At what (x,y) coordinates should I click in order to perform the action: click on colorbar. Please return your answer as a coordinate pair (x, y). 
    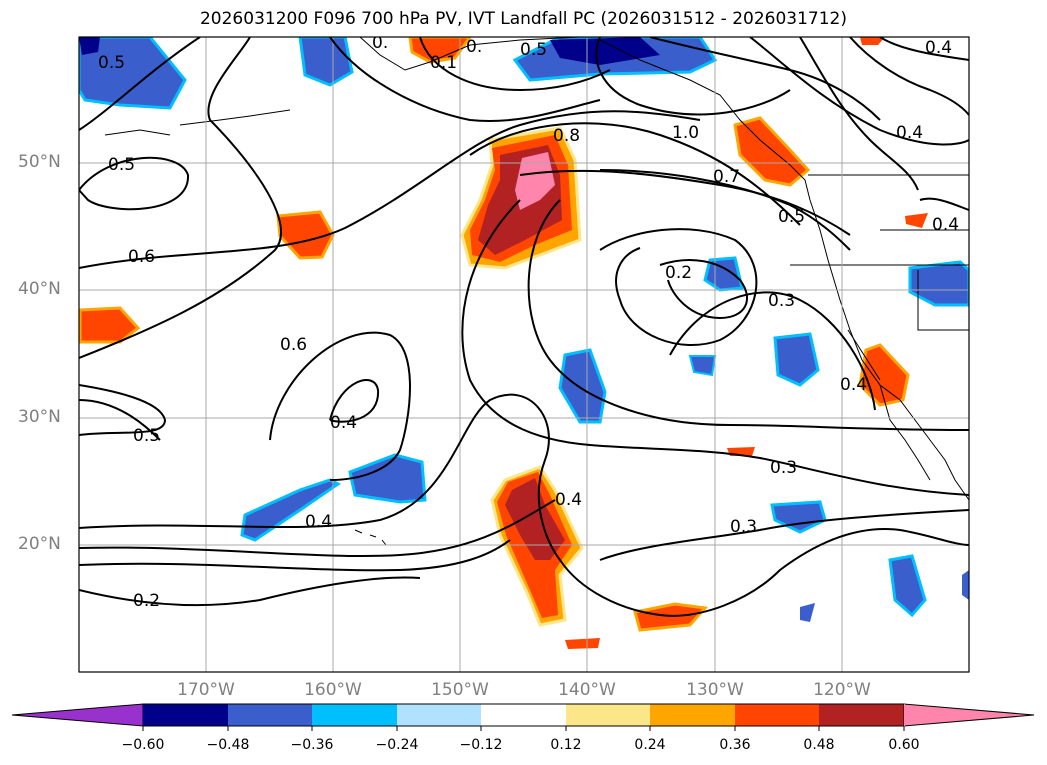
    Looking at the image, I should click on (523, 717).